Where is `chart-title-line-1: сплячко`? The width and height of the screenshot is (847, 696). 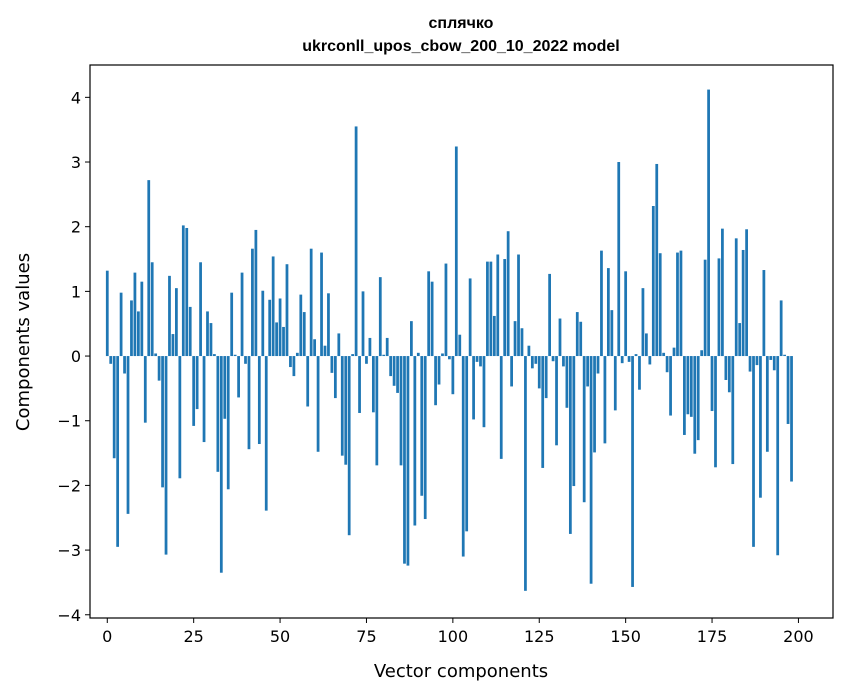 chart-title-line-1: сплячко is located at coordinates (461, 23).